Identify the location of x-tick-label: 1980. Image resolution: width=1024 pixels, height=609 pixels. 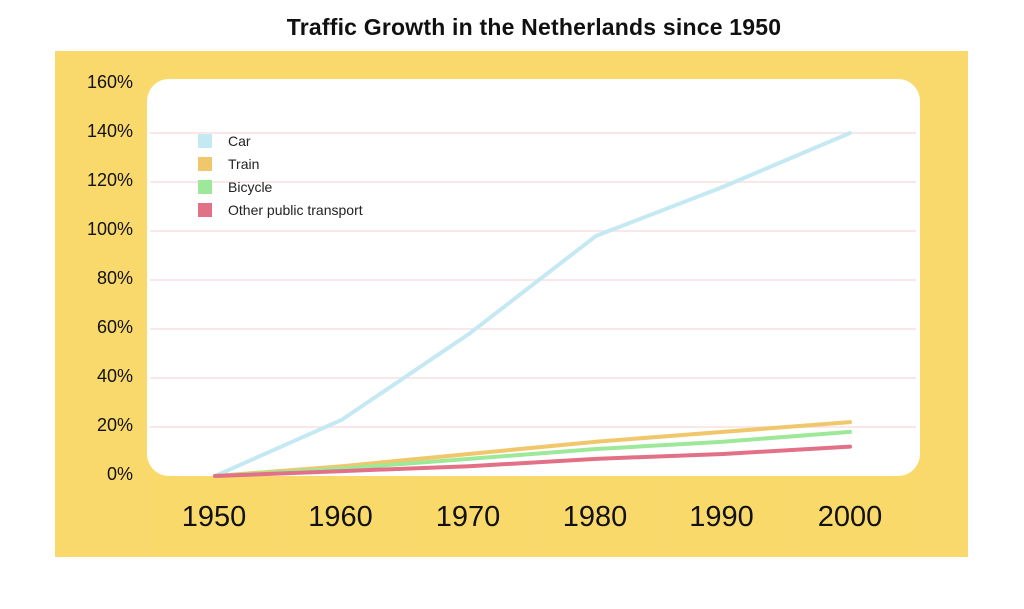
(595, 517).